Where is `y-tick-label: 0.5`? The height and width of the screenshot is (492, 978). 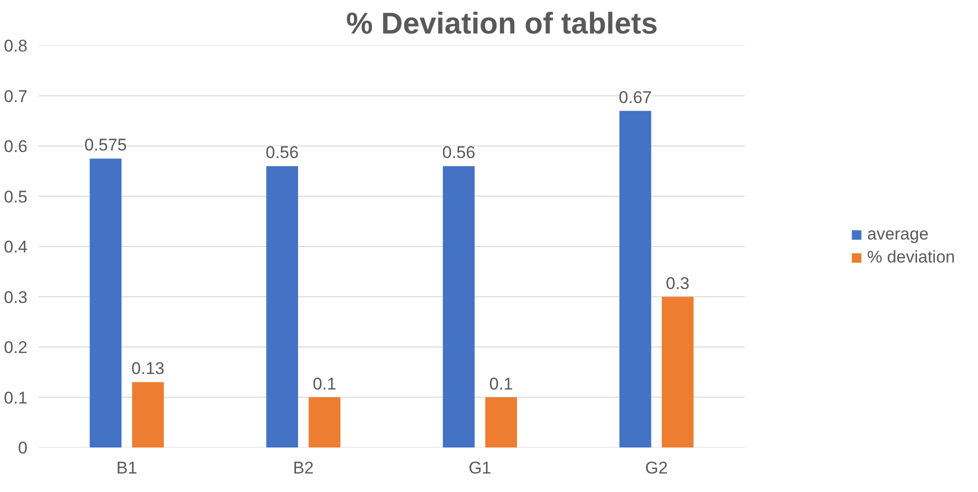
y-tick-label: 0.5 is located at coordinates (16, 196).